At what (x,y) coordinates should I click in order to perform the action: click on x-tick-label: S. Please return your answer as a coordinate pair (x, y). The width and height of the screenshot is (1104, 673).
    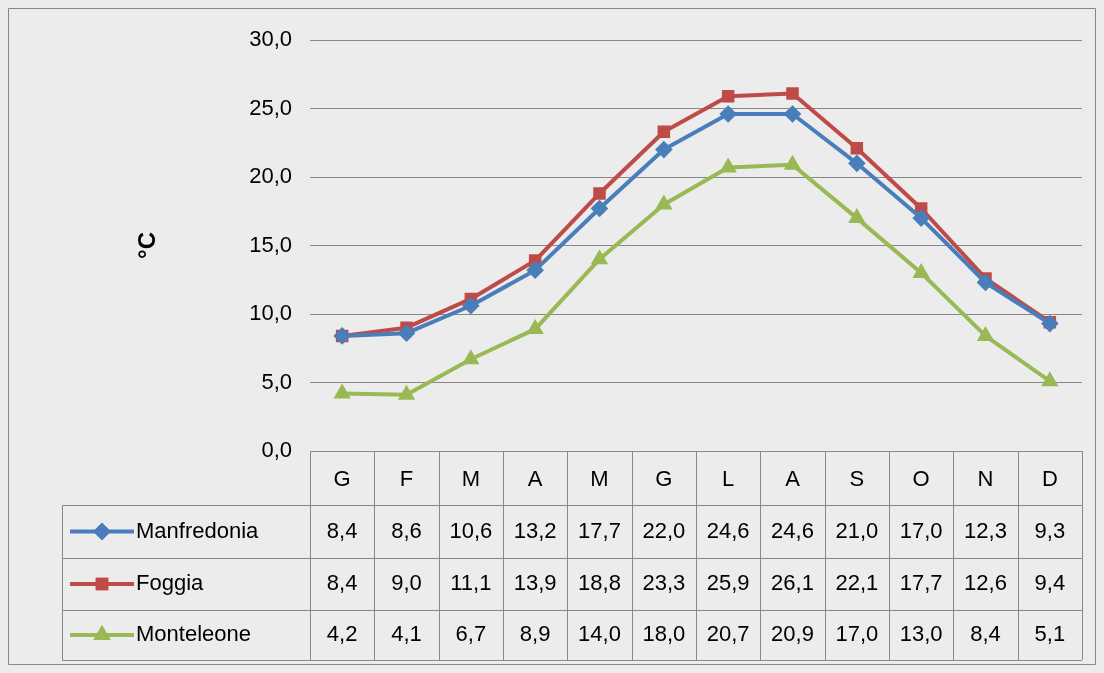
    Looking at the image, I should click on (857, 479).